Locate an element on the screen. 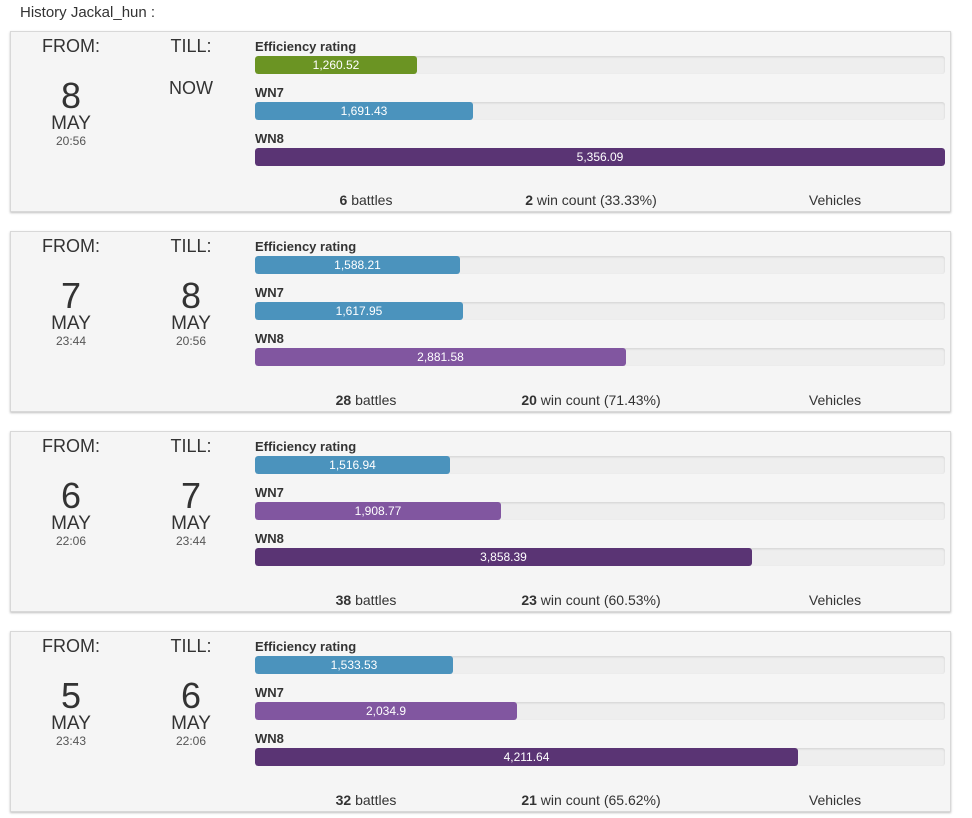  wn7-bar-fill: 2,034.9 is located at coordinates (386, 711).